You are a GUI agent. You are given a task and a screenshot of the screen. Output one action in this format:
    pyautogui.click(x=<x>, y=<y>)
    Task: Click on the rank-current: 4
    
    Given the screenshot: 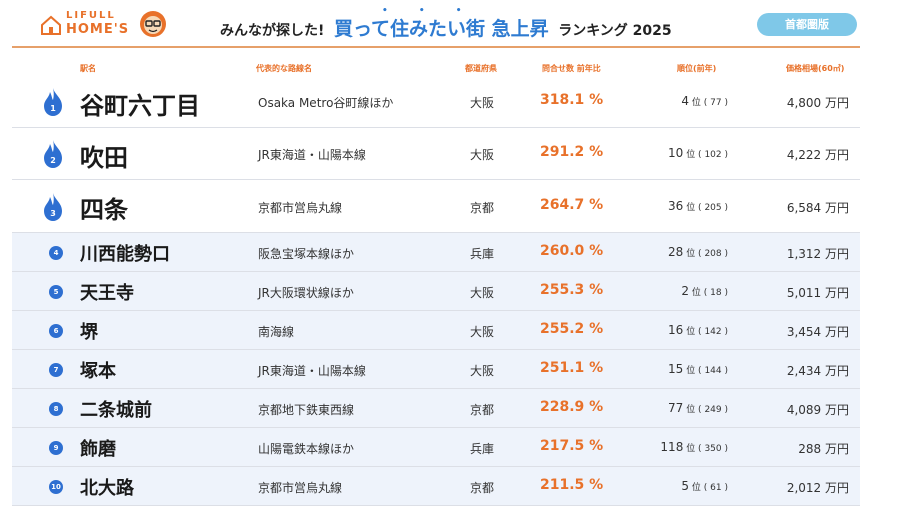 What is the action you would take?
    pyautogui.click(x=685, y=101)
    